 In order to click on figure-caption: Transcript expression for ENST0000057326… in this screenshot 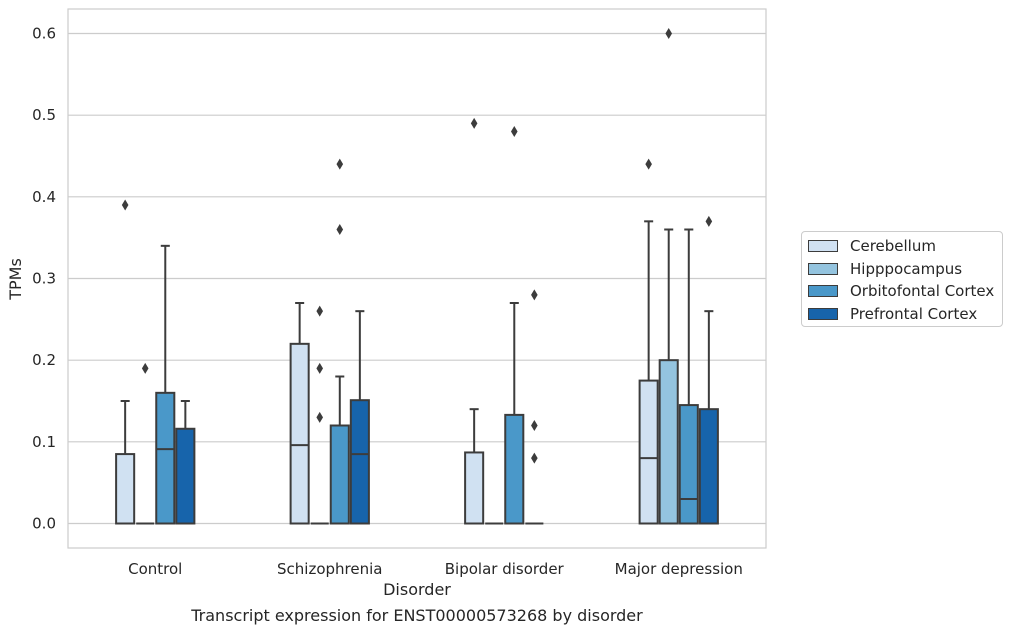, I will do `click(417, 615)`.